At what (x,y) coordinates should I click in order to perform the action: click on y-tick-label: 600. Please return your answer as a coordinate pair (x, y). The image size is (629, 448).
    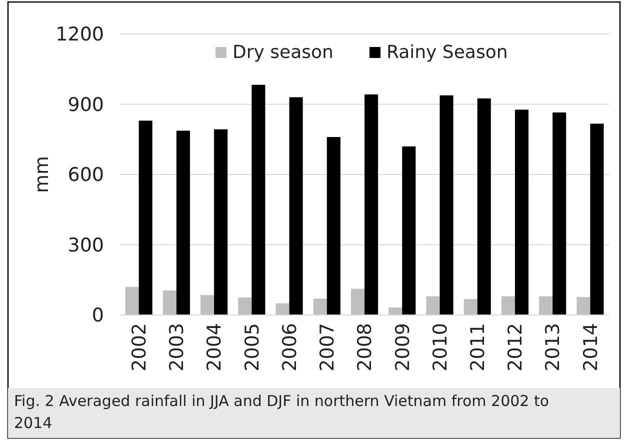
    Looking at the image, I should click on (86, 175).